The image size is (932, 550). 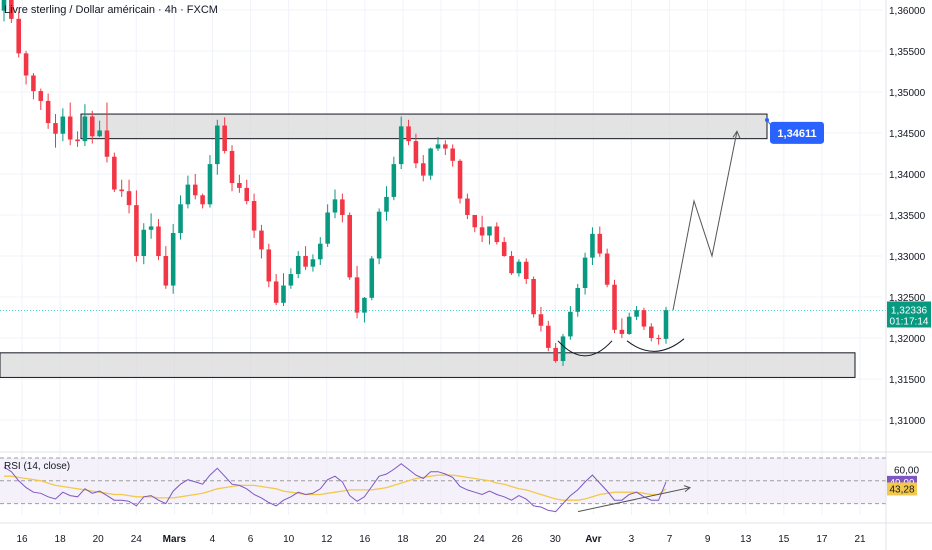 What do you see at coordinates (403, 539) in the screenshot?
I see `time-tick-label: 18` at bounding box center [403, 539].